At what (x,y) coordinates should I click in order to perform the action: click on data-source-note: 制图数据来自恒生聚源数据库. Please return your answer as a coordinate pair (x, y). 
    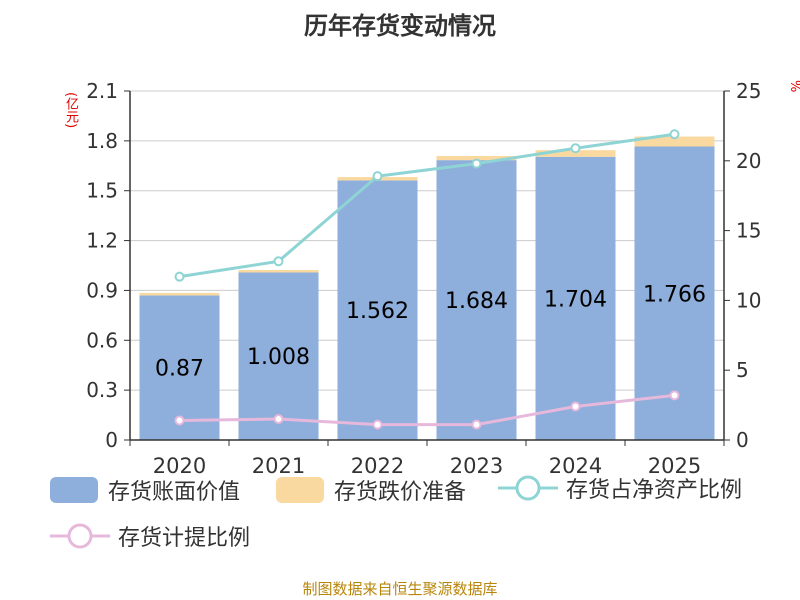
    Looking at the image, I should click on (400, 589).